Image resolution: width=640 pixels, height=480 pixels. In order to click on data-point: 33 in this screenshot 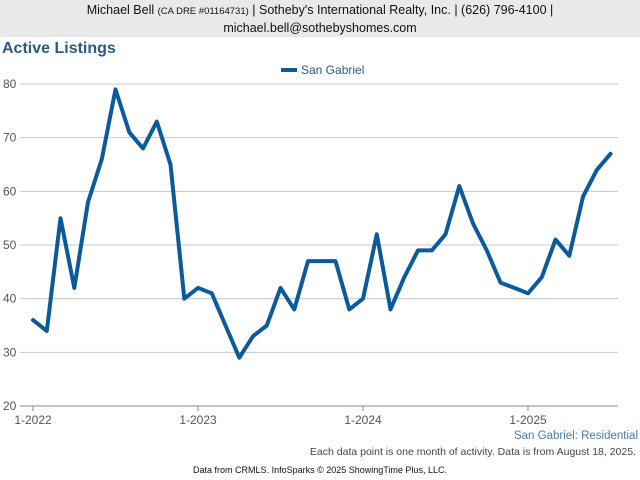, I will do `click(253, 336)`.